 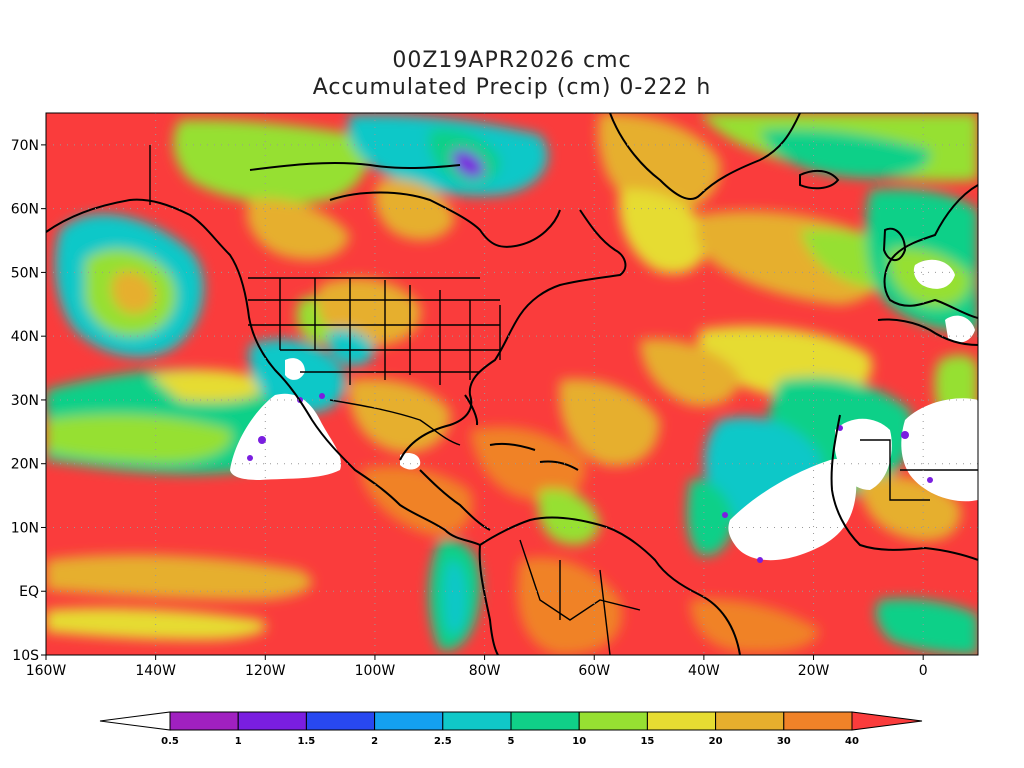 What do you see at coordinates (443, 741) in the screenshot?
I see `colorbar-level-label: 2.5` at bounding box center [443, 741].